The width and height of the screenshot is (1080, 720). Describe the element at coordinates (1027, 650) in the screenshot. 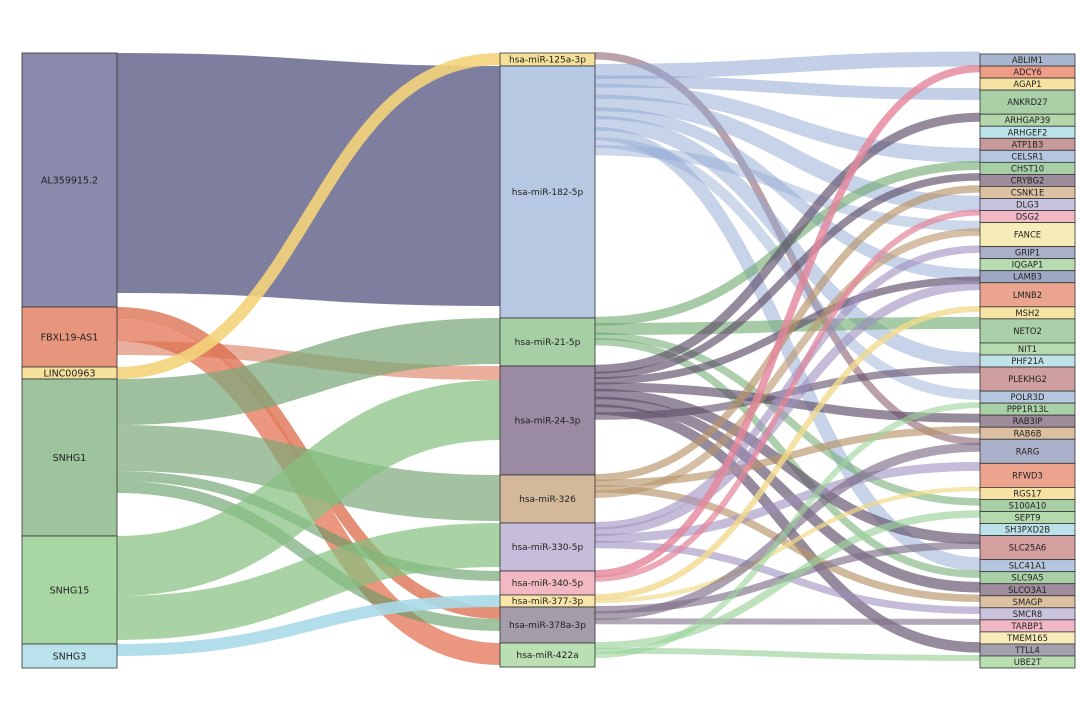

I see `target-node: TTLL4` at that location.